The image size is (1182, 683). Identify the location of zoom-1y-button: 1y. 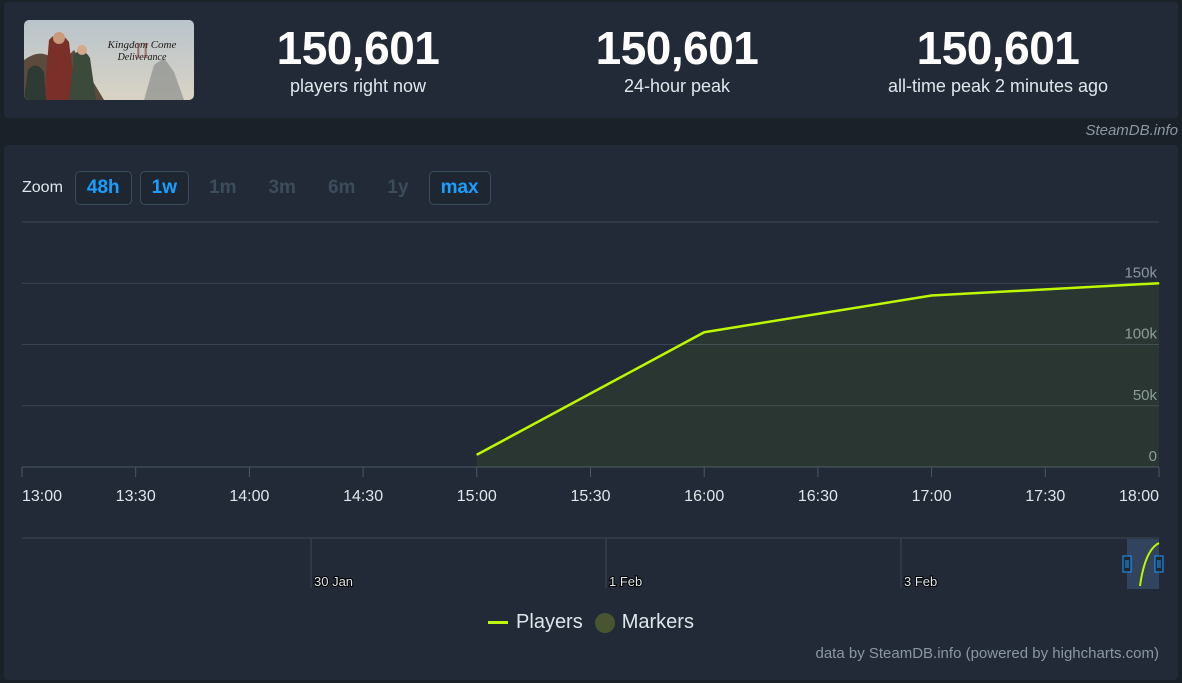
(397, 188).